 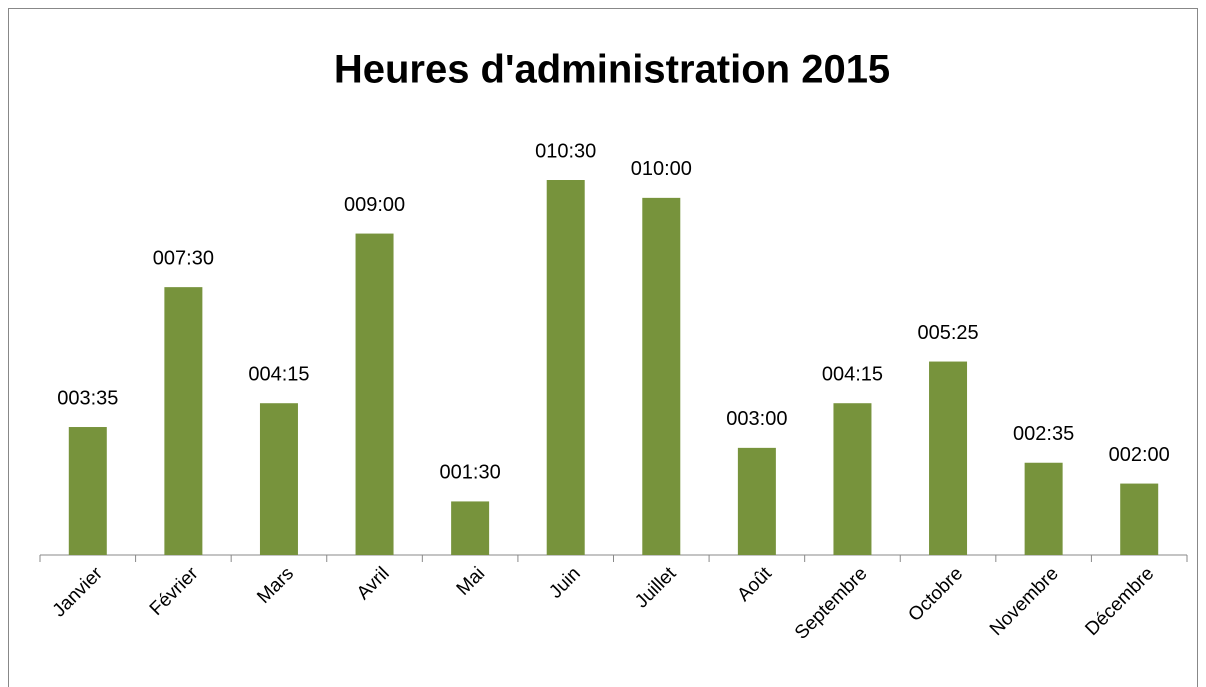 I want to click on value-label: 009:00, so click(x=374, y=205).